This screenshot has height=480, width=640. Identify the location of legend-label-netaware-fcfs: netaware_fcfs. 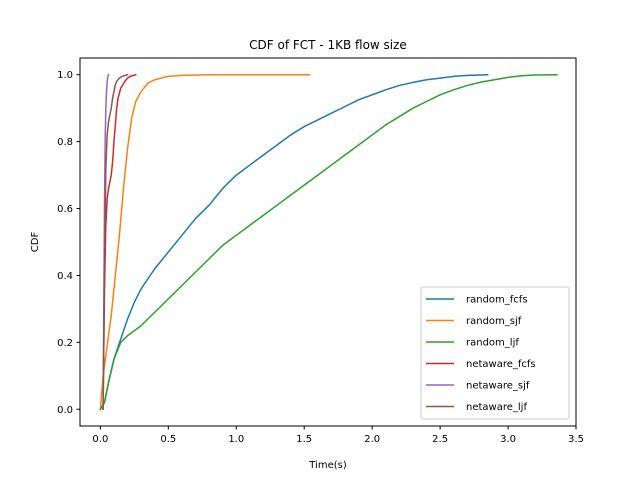
(501, 364).